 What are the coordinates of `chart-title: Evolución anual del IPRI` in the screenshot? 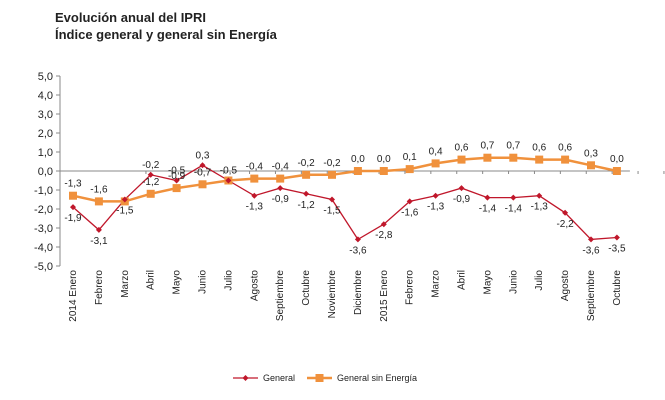 It's located at (130, 17).